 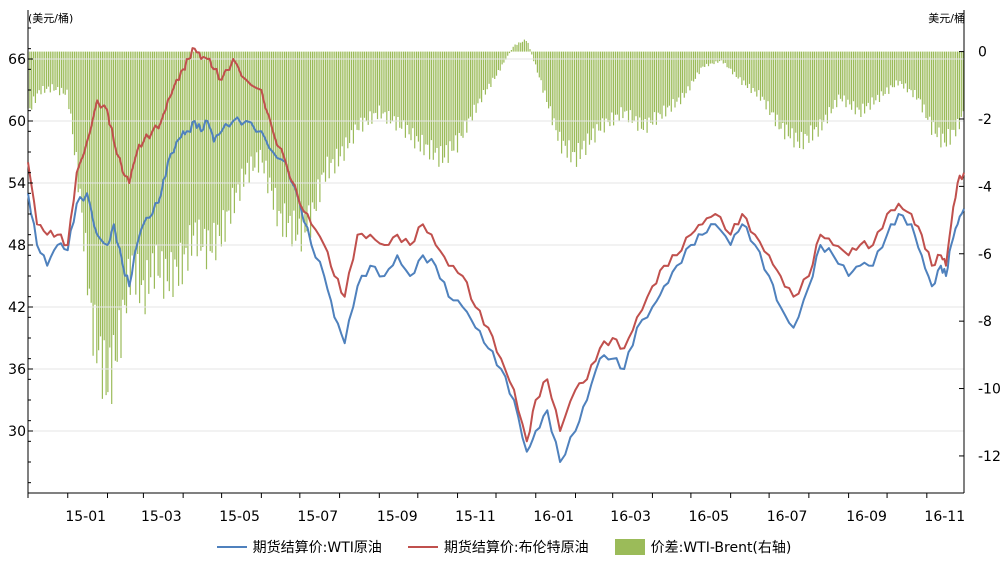 I want to click on left-axis-ticks: 66 60 54 48 42 36 30, so click(x=20, y=255).